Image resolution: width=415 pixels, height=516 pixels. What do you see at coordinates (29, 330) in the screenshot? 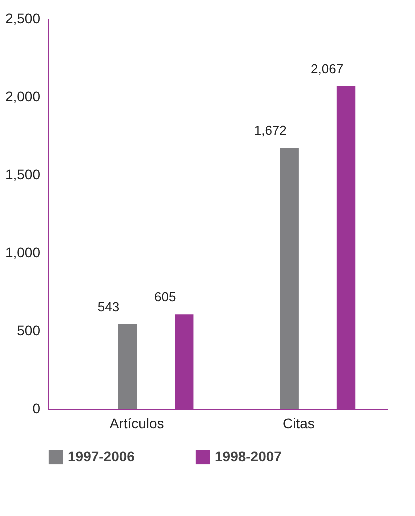
I see `y-tick-label: 500` at bounding box center [29, 330].